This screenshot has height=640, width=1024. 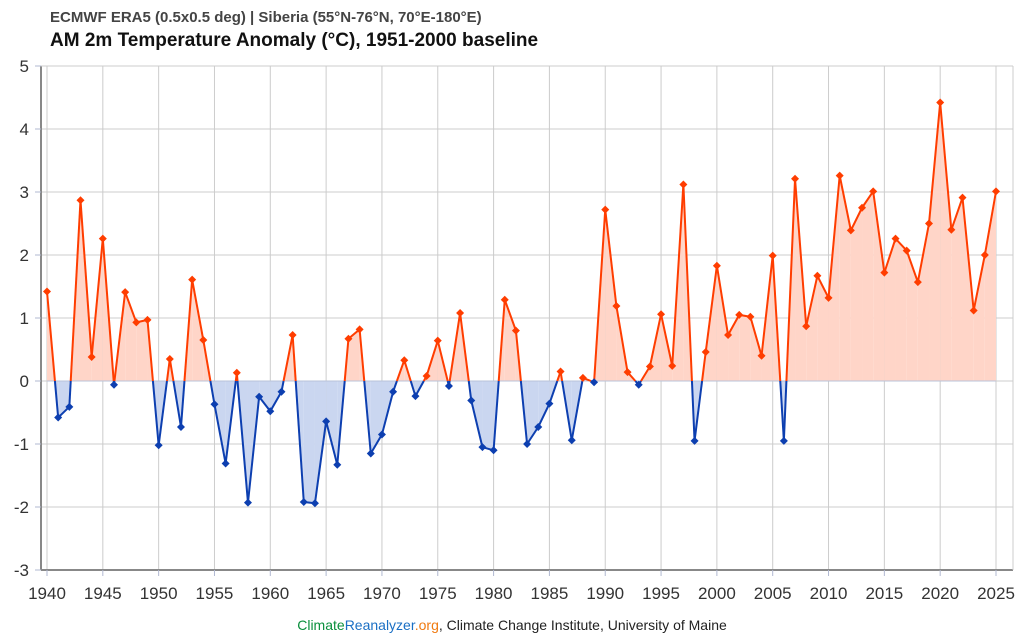 I want to click on data-point-2011, so click(x=839, y=175).